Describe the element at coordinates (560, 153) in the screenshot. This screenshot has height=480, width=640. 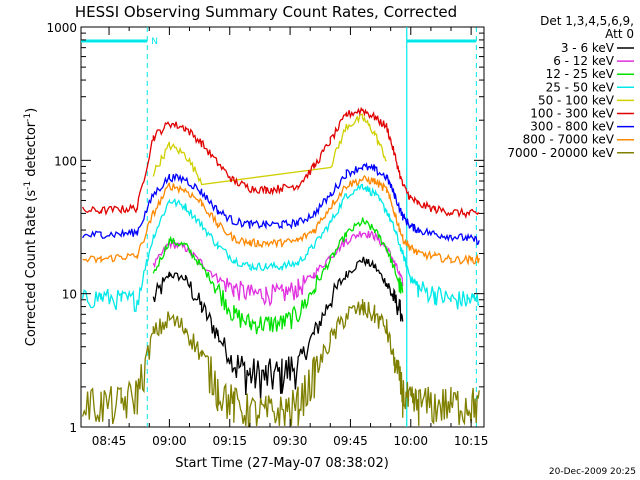
I see `legend-label-9: 7000 - 20000 keV` at that location.